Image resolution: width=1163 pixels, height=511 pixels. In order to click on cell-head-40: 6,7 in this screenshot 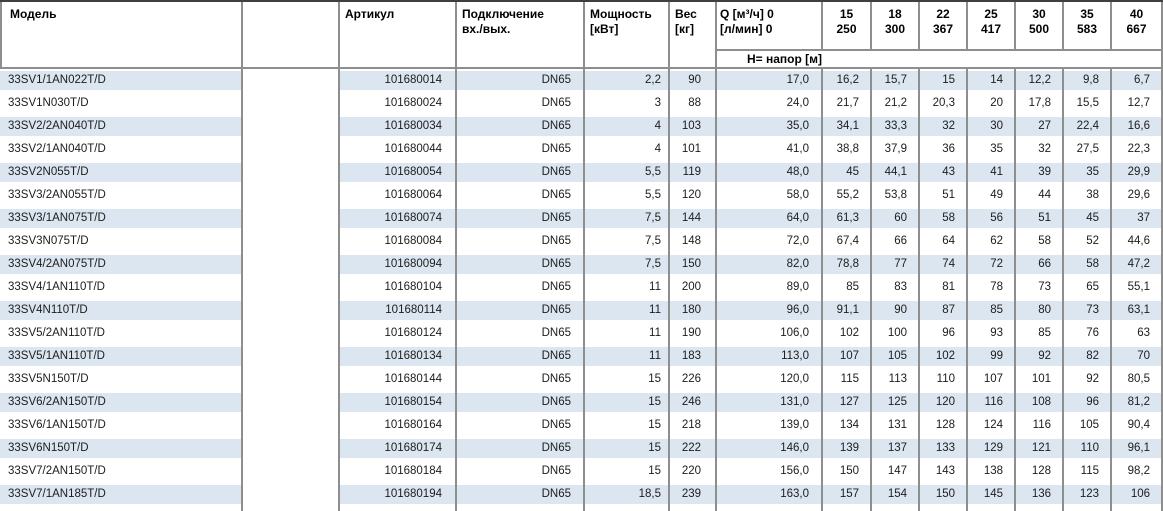, I will do `click(1137, 80)`.